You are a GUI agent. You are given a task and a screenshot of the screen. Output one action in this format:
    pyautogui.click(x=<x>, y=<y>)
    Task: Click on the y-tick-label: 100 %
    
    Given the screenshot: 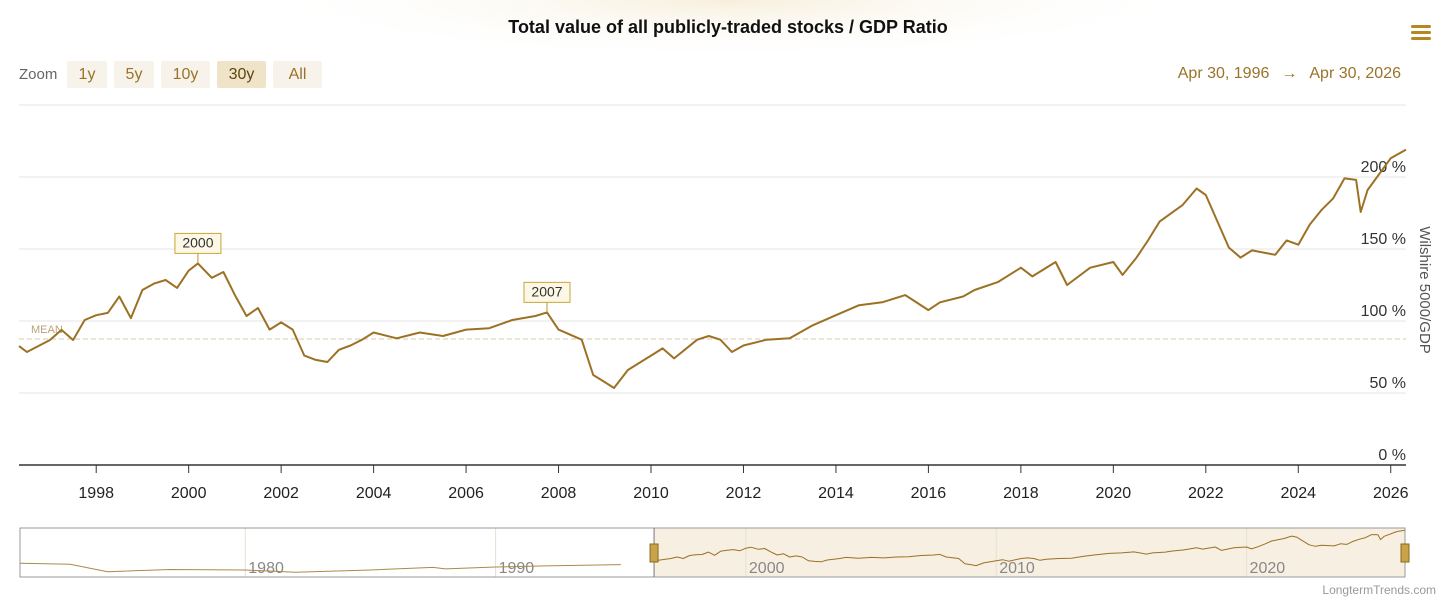 What is the action you would take?
    pyautogui.click(x=1383, y=311)
    